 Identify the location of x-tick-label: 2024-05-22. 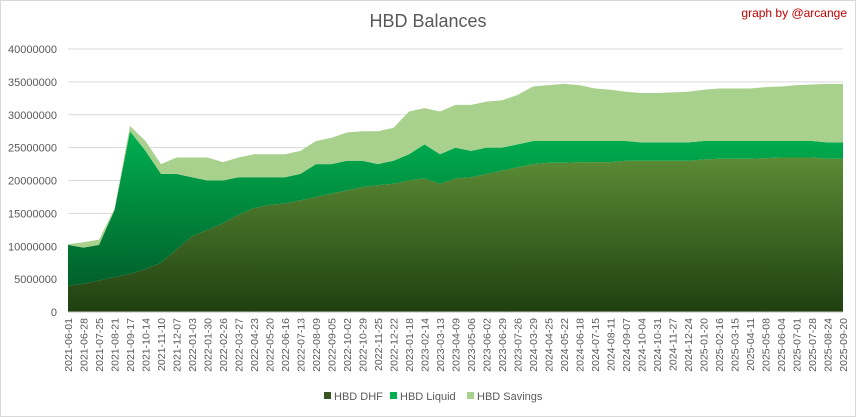
(565, 345).